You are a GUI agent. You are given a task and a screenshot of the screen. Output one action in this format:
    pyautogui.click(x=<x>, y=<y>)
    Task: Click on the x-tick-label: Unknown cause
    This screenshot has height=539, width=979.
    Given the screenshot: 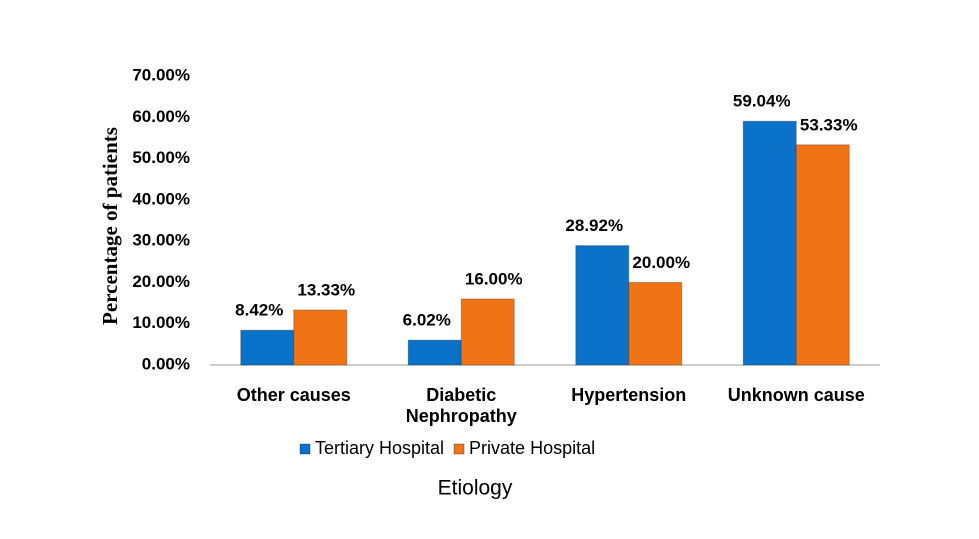 What is the action you would take?
    pyautogui.click(x=796, y=395)
    